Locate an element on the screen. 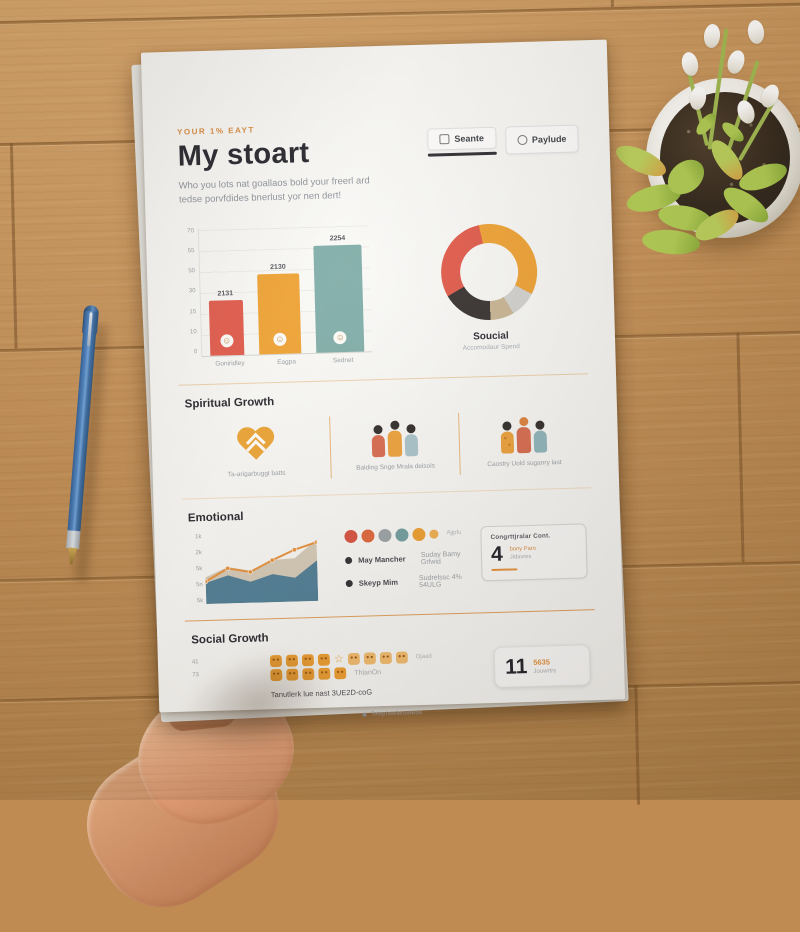  stat-value: 11 is located at coordinates (516, 667).